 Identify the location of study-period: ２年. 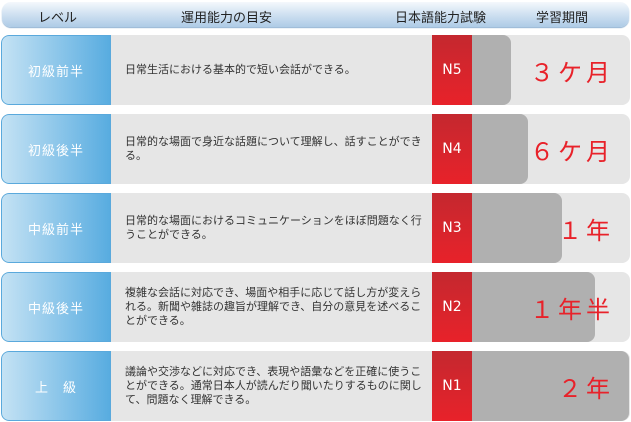
(586, 388).